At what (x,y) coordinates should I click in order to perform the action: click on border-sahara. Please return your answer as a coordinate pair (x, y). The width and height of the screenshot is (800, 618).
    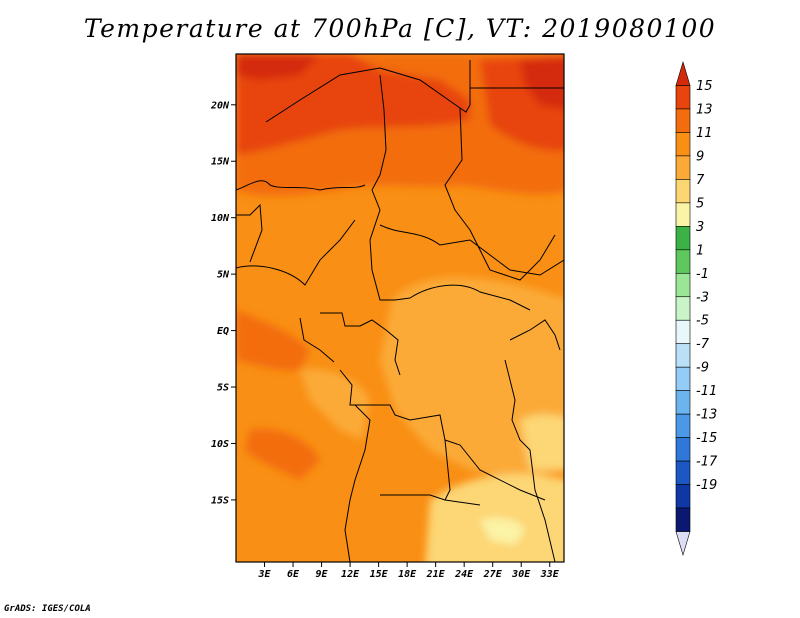
    Looking at the image, I should click on (363, 95).